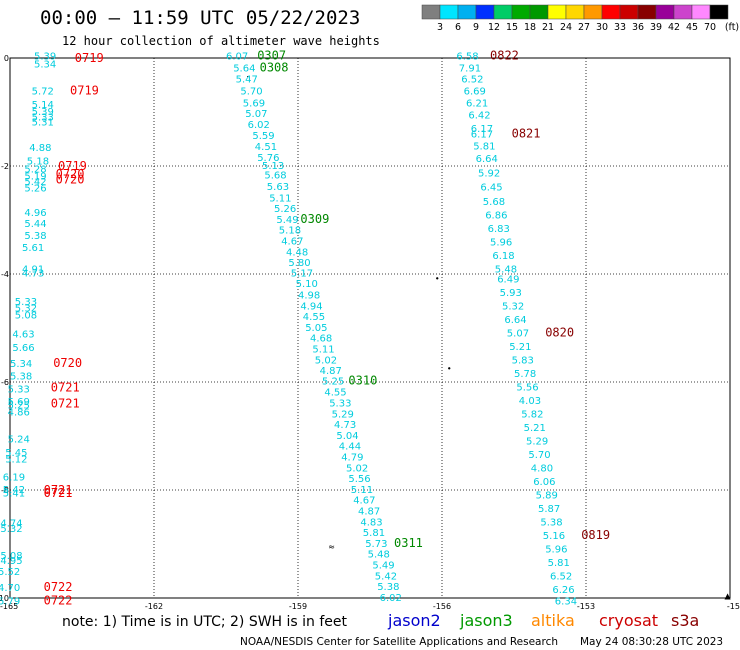  I want to click on wave-height-value: 7.91, so click(470, 69).